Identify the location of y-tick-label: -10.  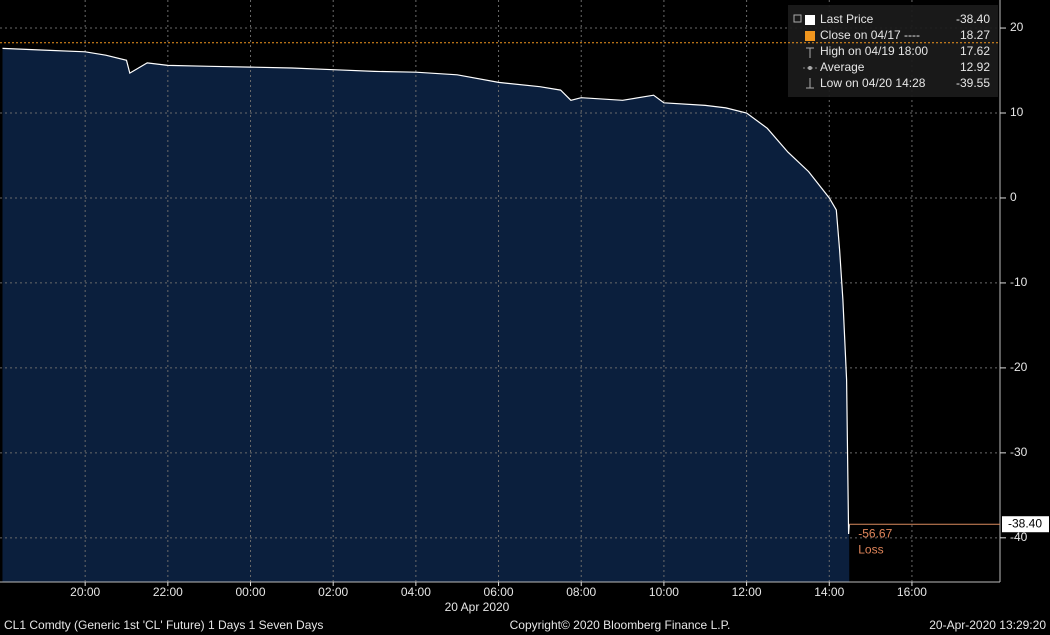
(1019, 282).